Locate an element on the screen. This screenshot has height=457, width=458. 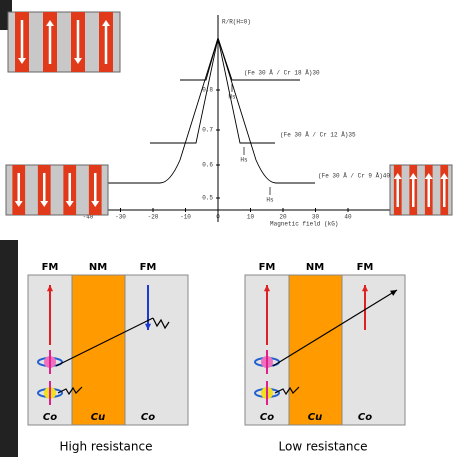
x-tick-label: 0 is located at coordinates (218, 217).